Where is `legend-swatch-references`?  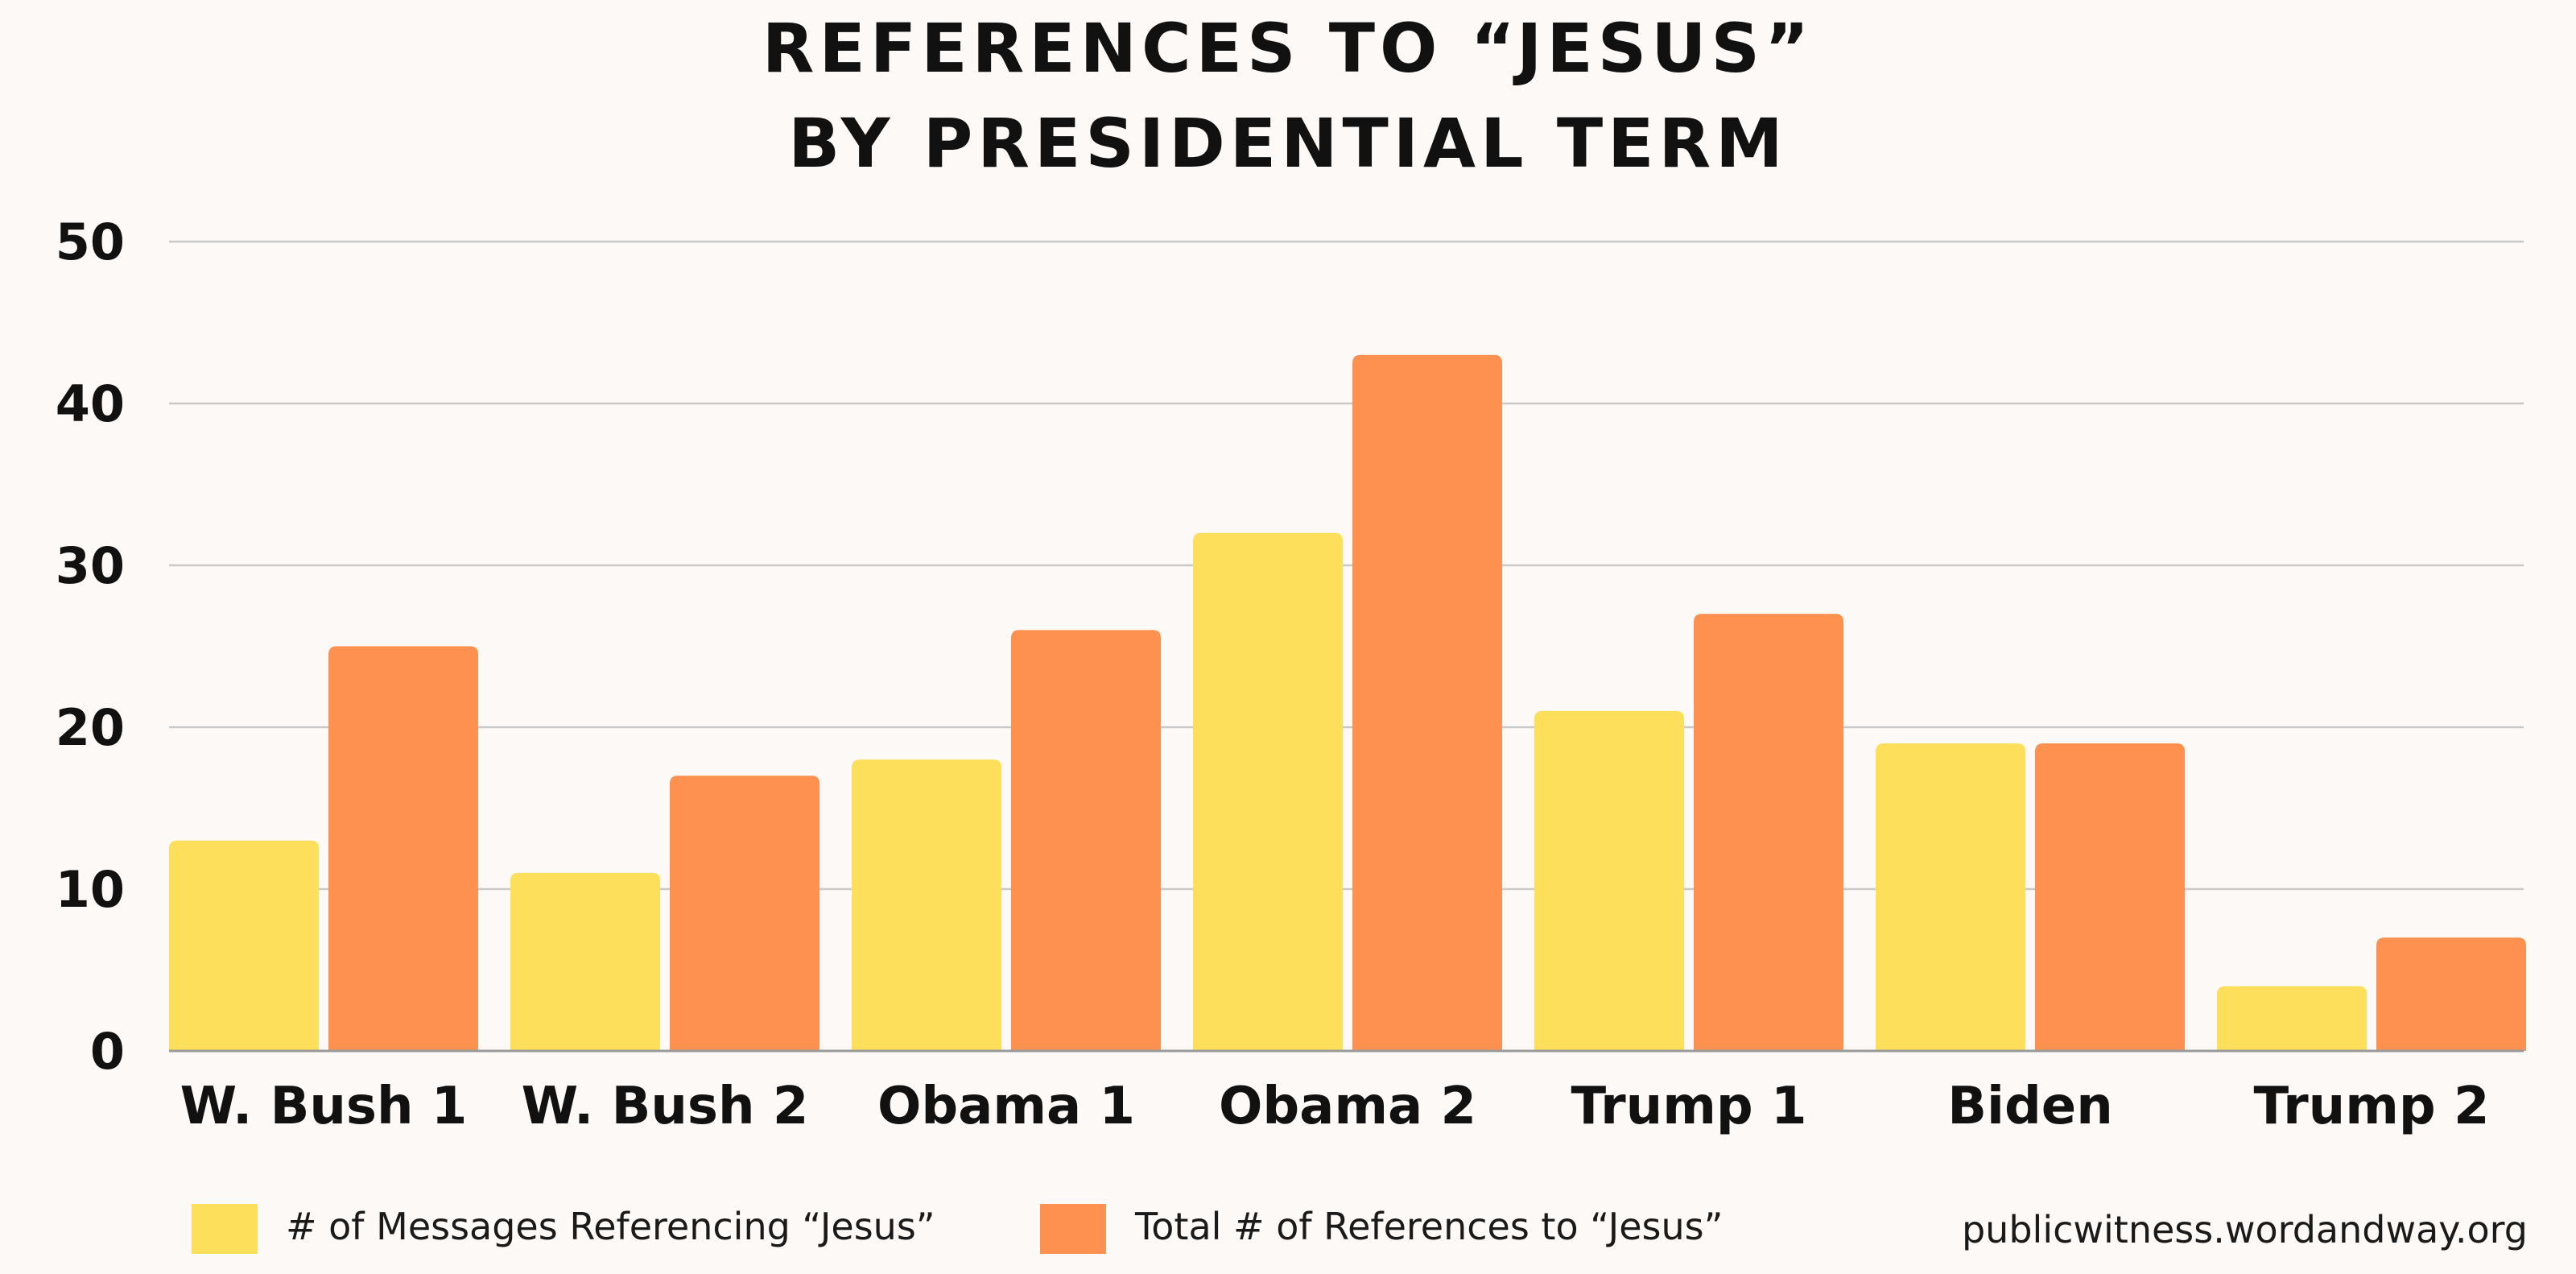
legend-swatch-references is located at coordinates (1073, 1229).